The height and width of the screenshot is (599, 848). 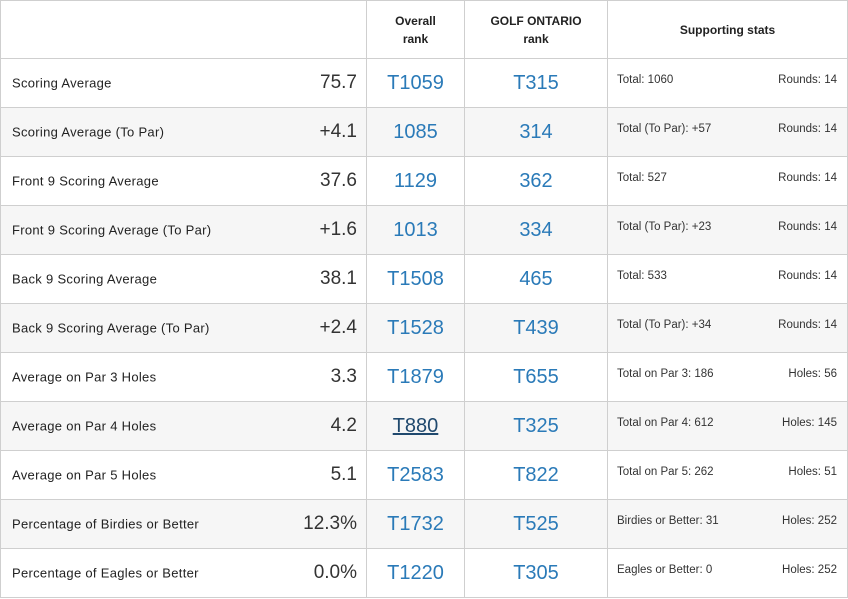 I want to click on stat-name: Average on Par 4 Holes, so click(x=84, y=426).